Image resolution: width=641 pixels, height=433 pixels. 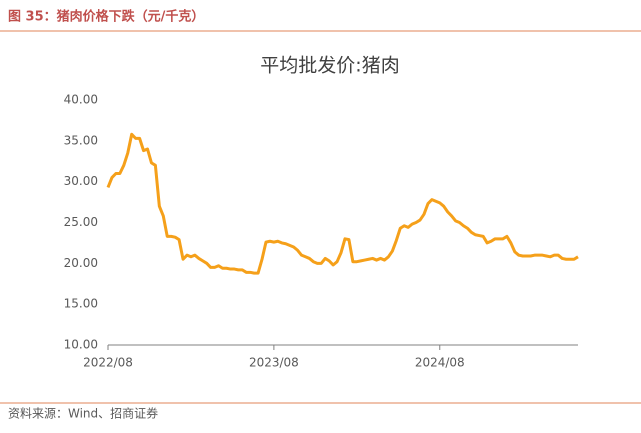 What do you see at coordinates (81, 345) in the screenshot?
I see `y-tick-label: 10.00` at bounding box center [81, 345].